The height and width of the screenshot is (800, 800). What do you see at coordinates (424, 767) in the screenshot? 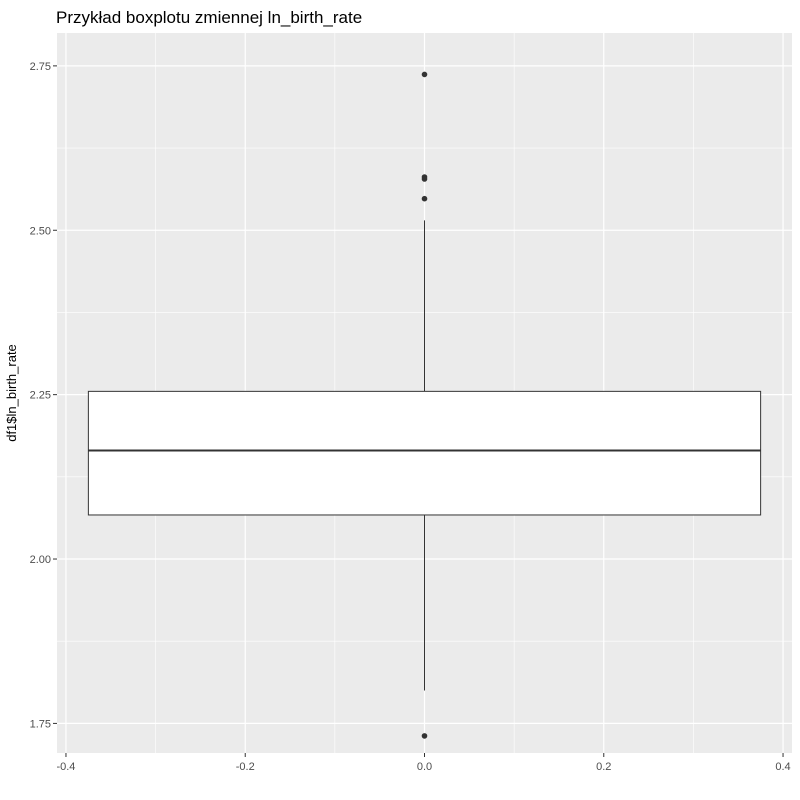
I see `x-tick-label: 0.0` at bounding box center [424, 767].